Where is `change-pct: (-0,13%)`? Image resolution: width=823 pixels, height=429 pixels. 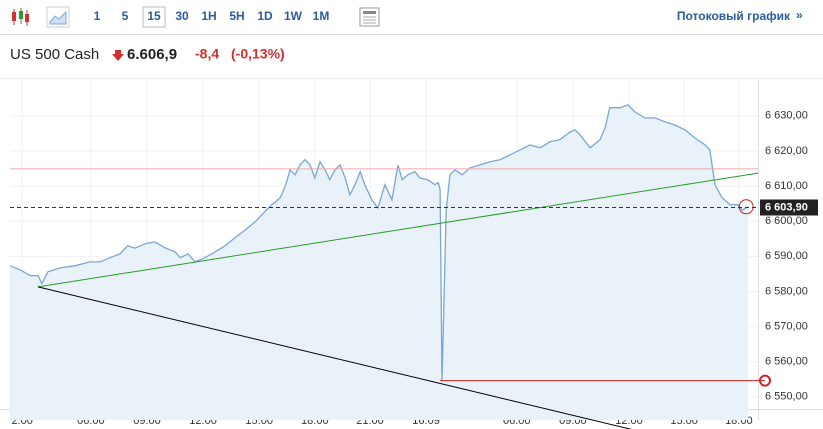
change-pct: (-0,13%) is located at coordinates (258, 54).